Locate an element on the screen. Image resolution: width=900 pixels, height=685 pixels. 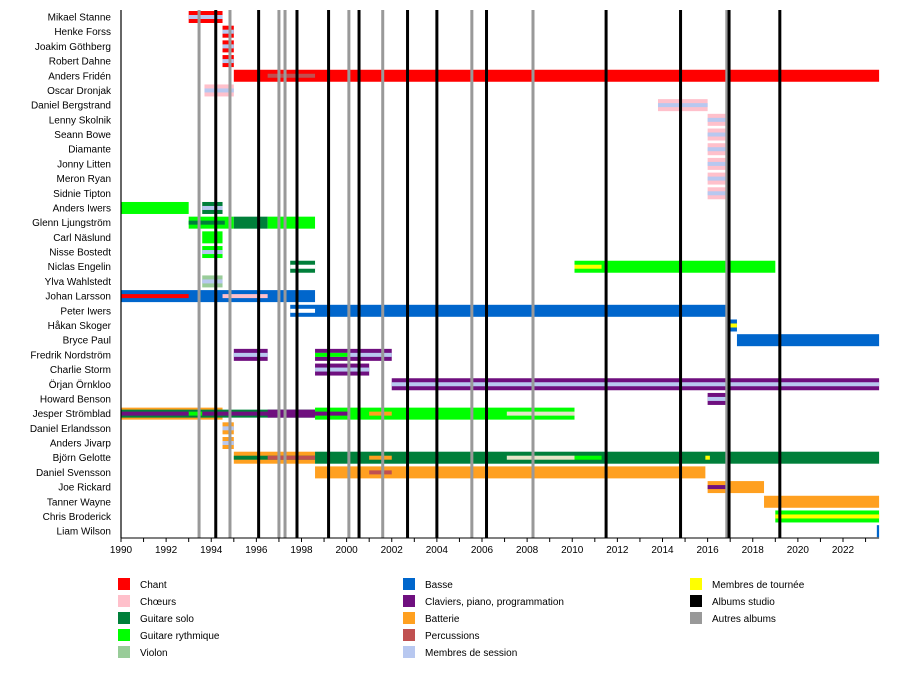
x-tick-label: 2002 is located at coordinates (392, 550).